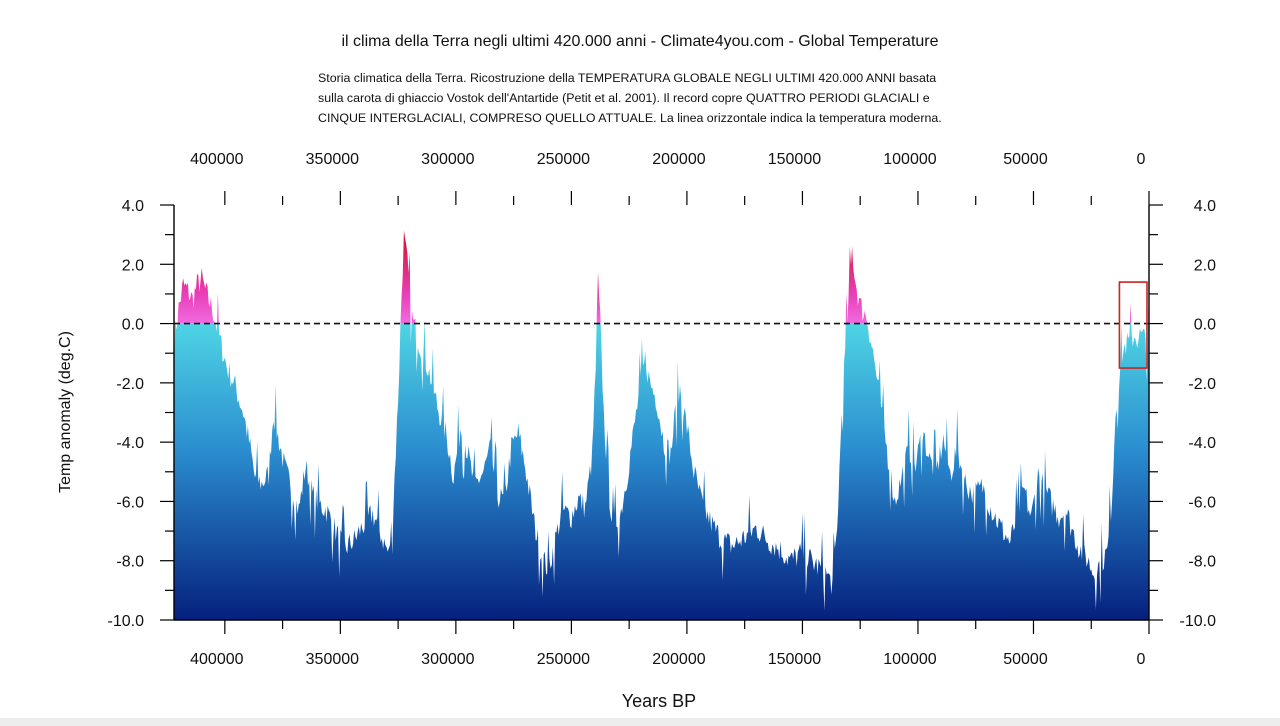  I want to click on x-tick-label-bottom: 200000, so click(678, 659).